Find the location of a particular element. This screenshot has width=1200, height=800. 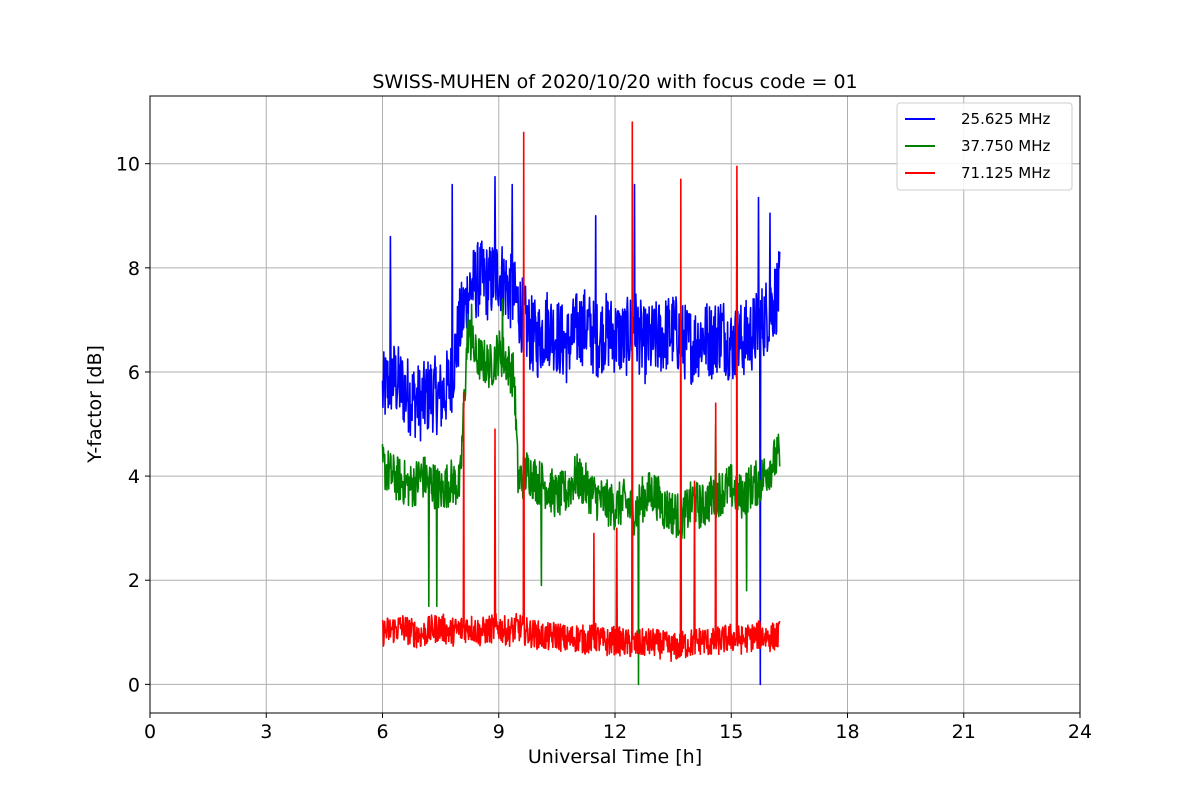

legend: 25.625 MHz 37.750 MHz 71.125 MHz is located at coordinates (984, 146).